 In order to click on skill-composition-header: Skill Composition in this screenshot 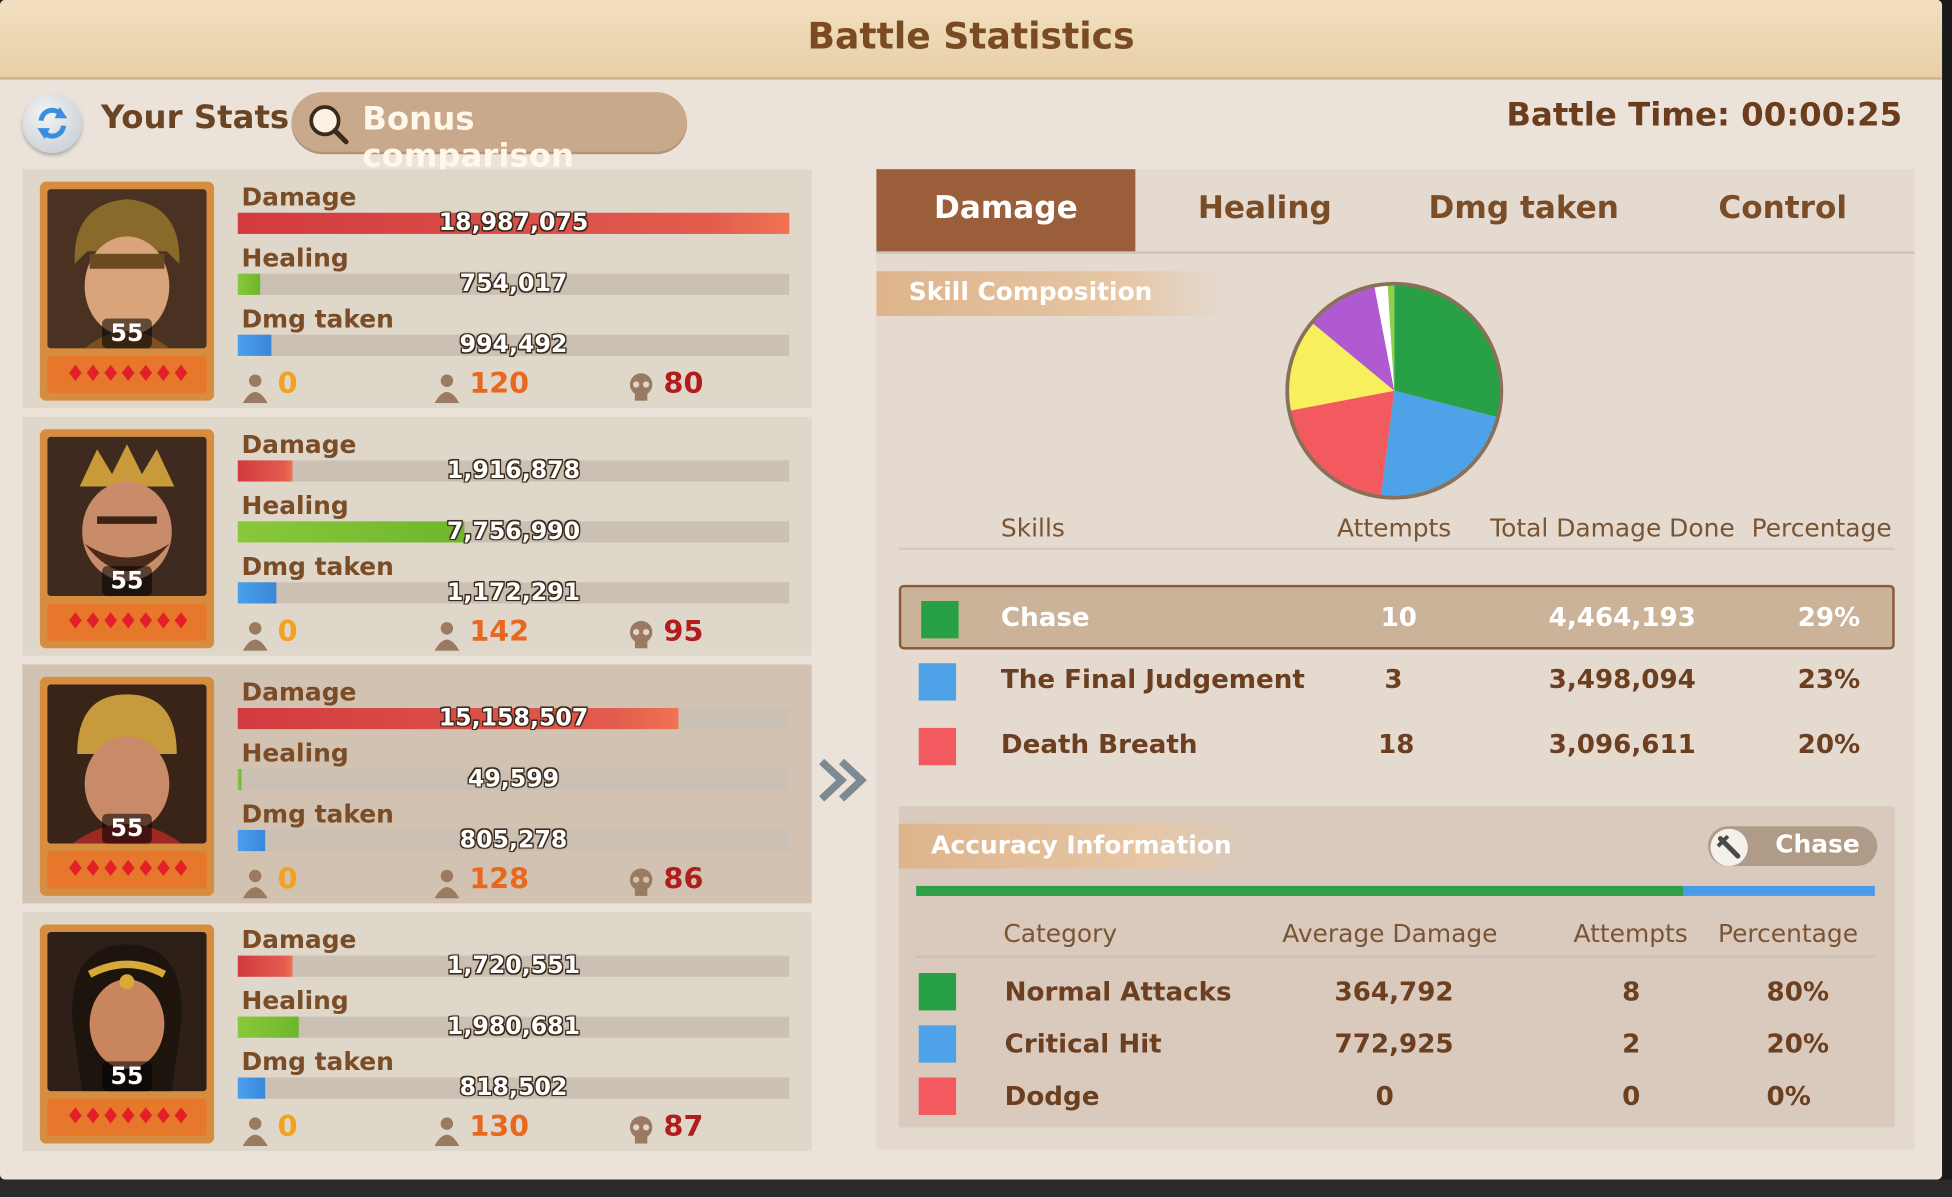, I will do `click(1050, 294)`.